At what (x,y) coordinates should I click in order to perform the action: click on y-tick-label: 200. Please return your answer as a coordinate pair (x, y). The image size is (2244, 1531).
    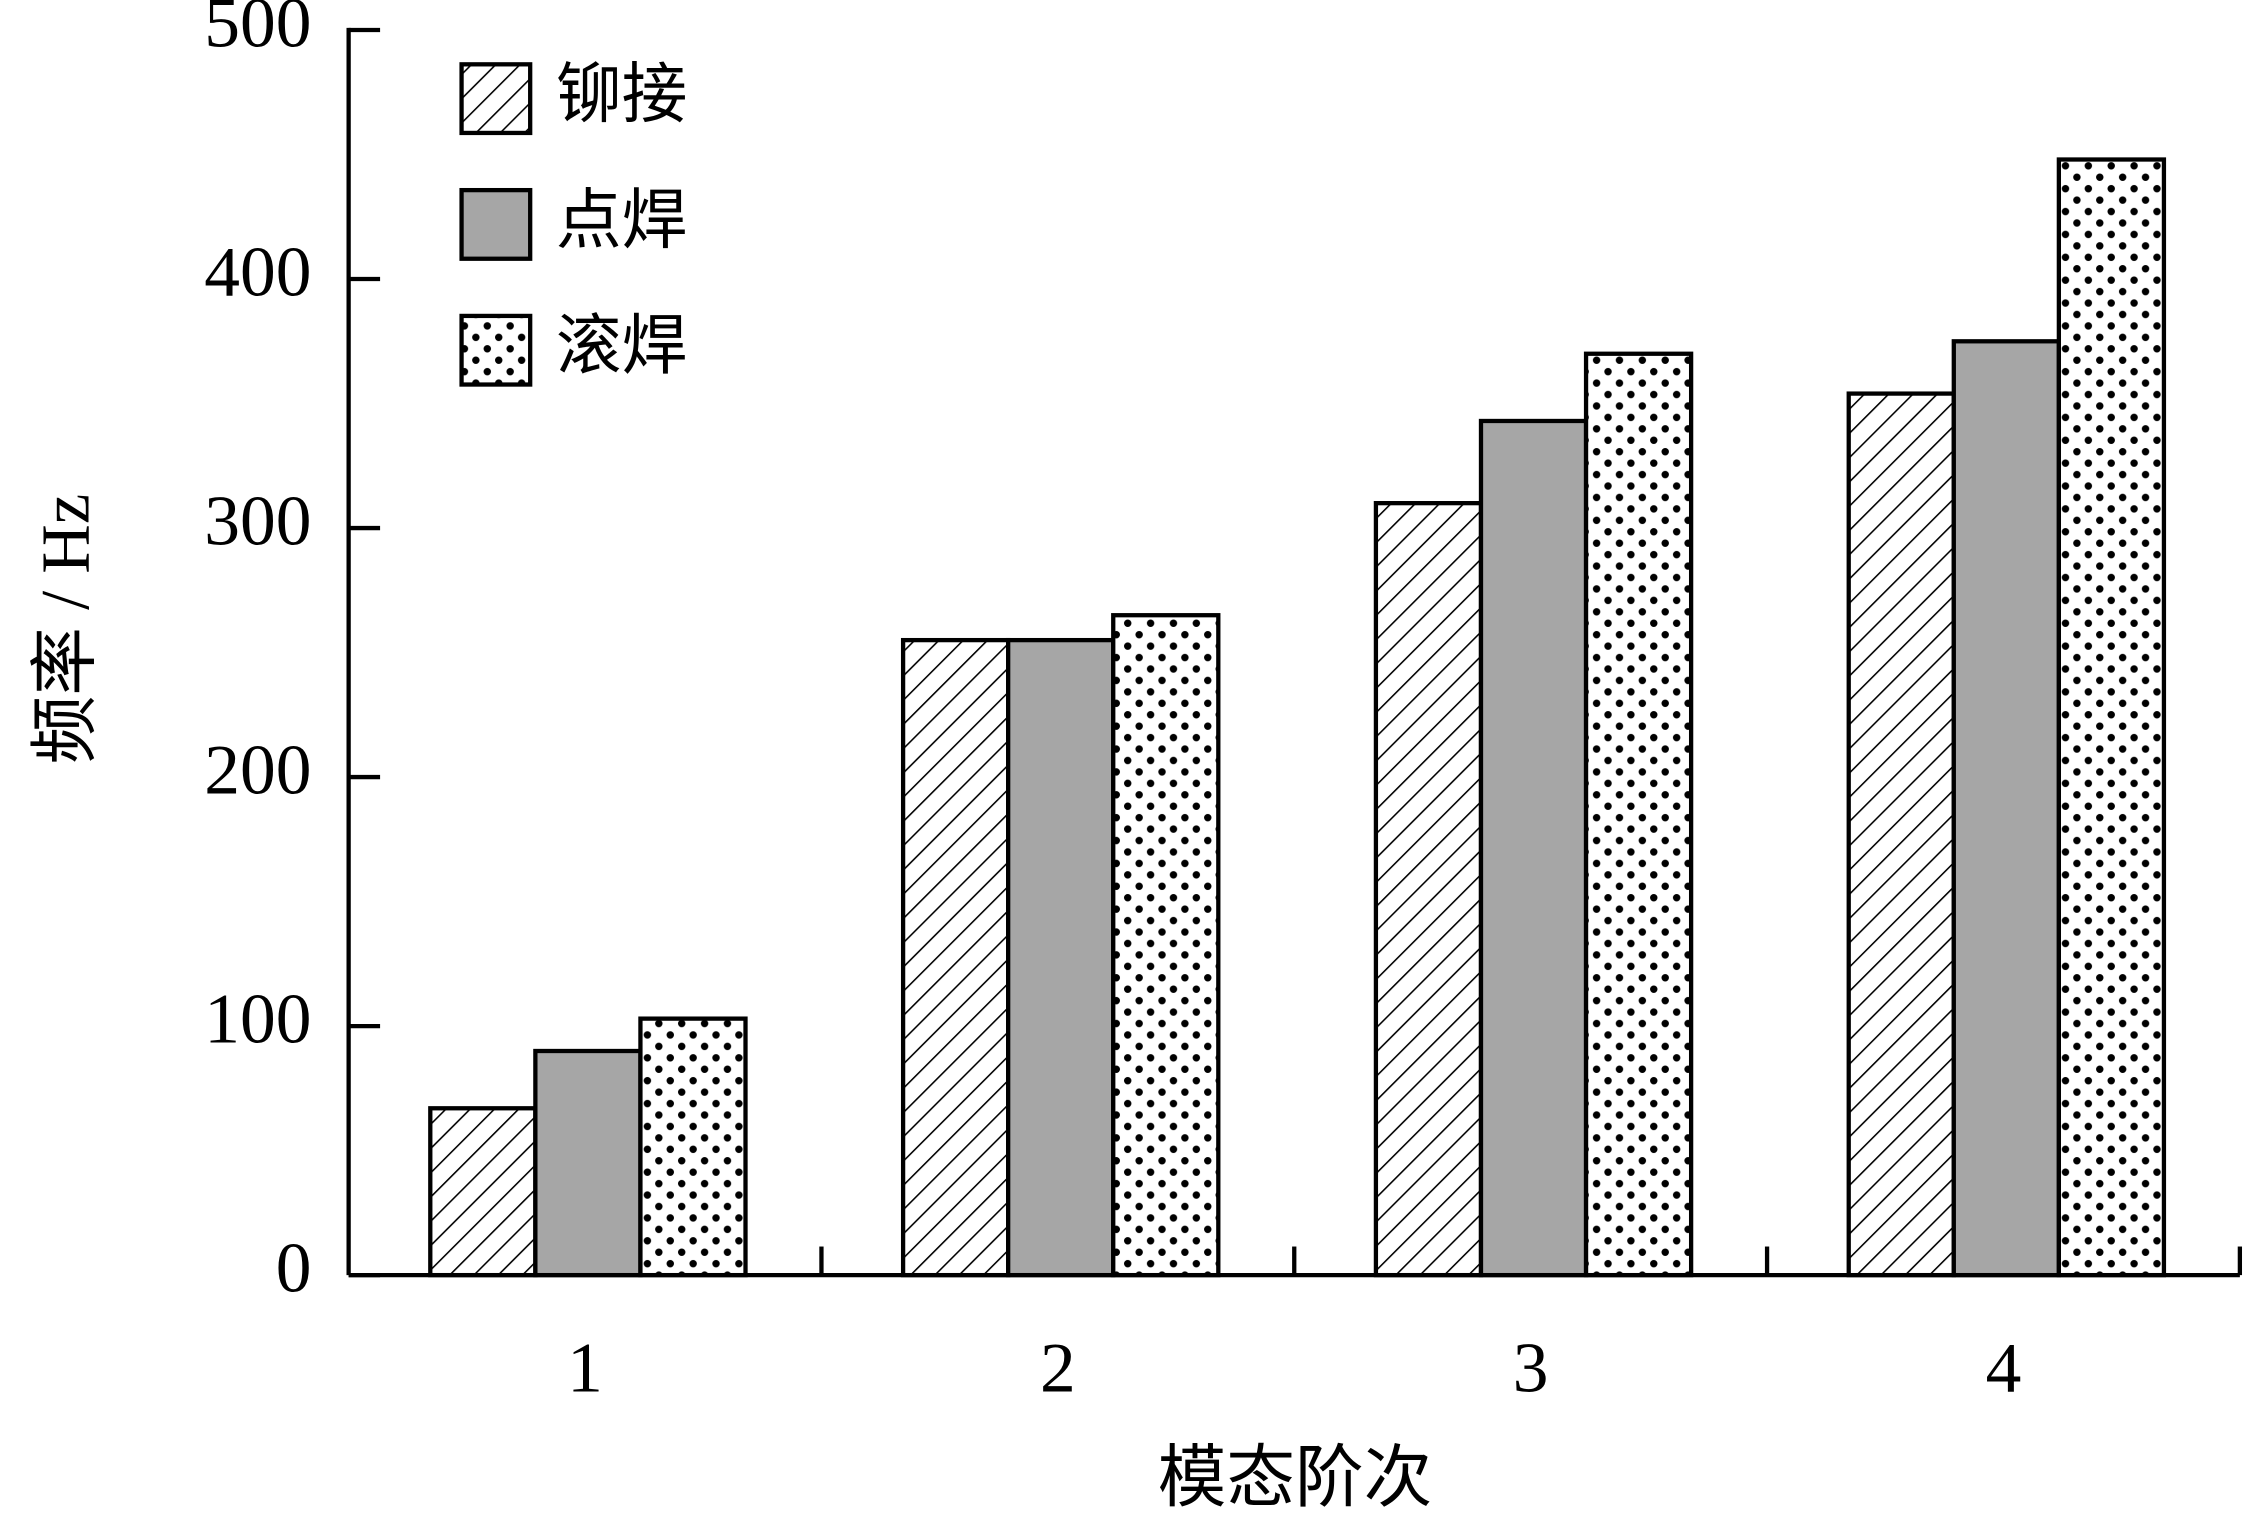
    Looking at the image, I should click on (257, 769).